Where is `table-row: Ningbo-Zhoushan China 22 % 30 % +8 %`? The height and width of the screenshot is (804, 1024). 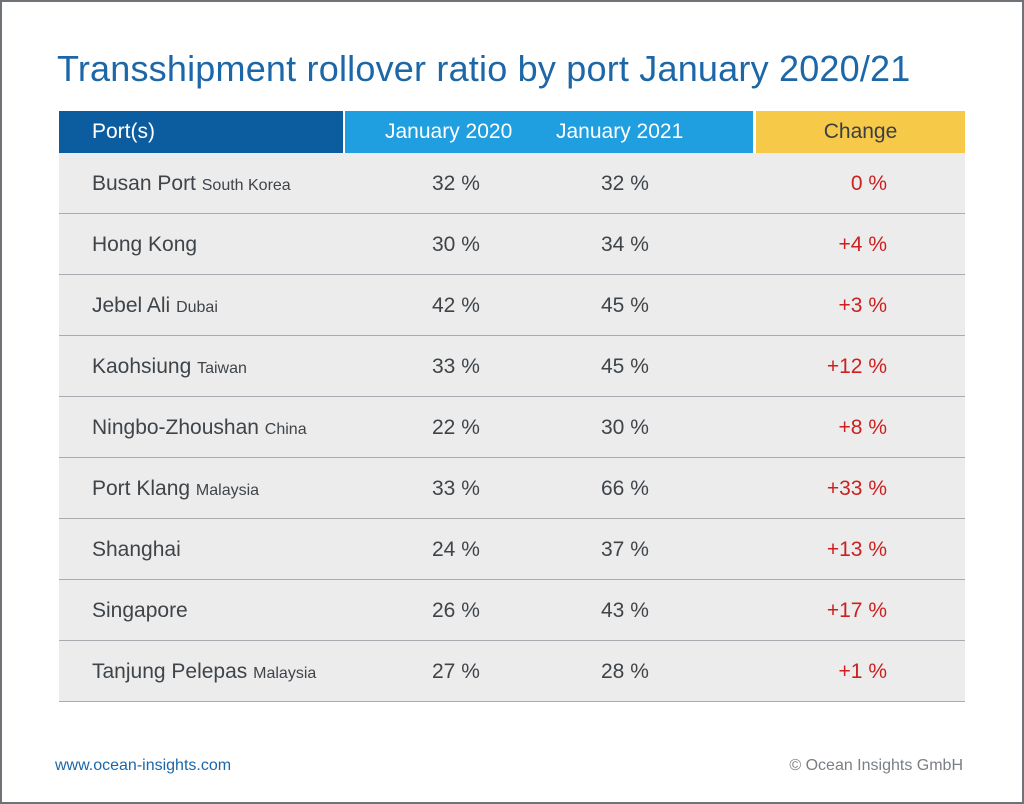 table-row: Ningbo-Zhoushan China 22 % 30 % +8 % is located at coordinates (512, 427).